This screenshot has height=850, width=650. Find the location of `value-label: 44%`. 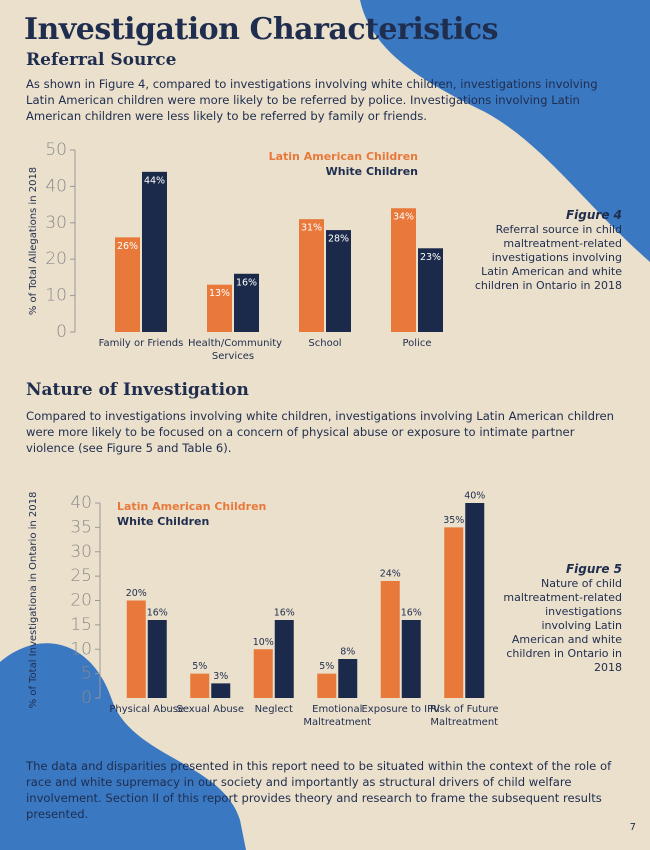

value-label: 44% is located at coordinates (154, 180).